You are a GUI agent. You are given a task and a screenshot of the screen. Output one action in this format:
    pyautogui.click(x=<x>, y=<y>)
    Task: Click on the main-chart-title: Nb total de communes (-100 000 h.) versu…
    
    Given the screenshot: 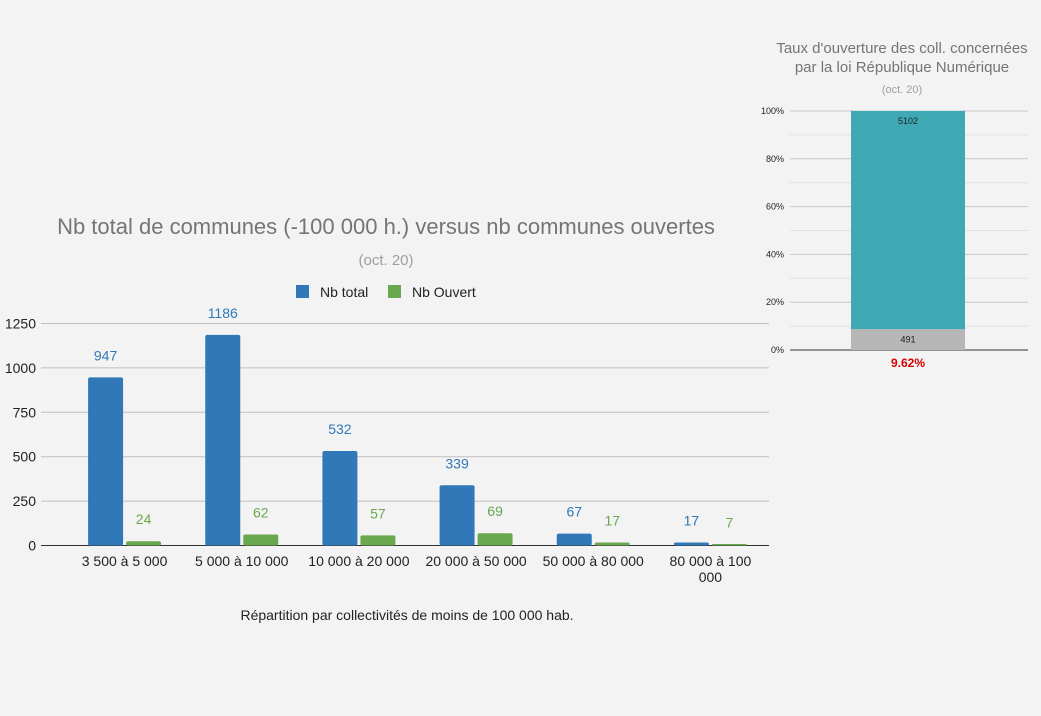 What is the action you would take?
    pyautogui.click(x=386, y=226)
    